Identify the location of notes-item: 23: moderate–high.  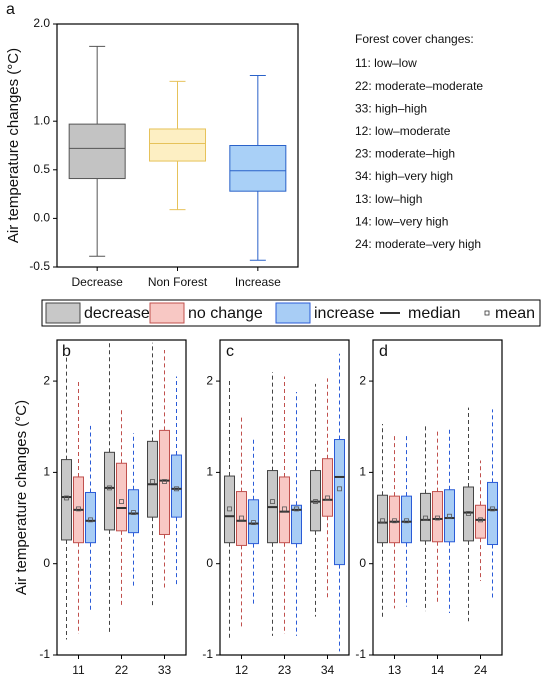
(405, 154).